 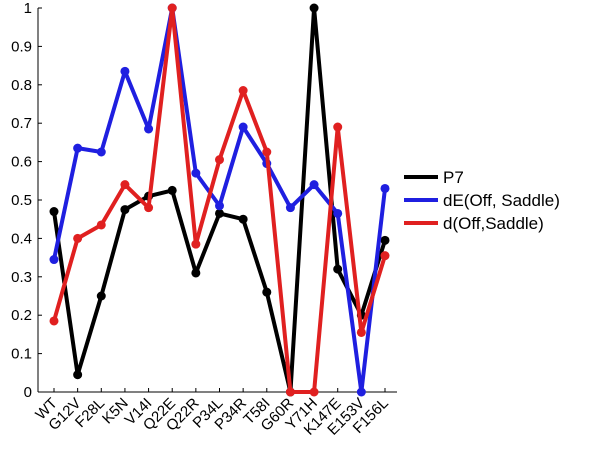 What do you see at coordinates (501, 200) in the screenshot?
I see `legend-label: dE(Off, Saddle)` at bounding box center [501, 200].